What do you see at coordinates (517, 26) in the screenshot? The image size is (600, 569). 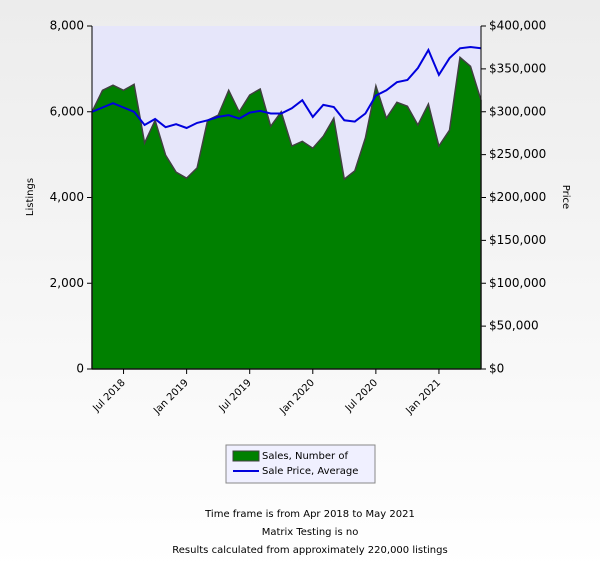 I see `y2-tick-label: $400,000` at bounding box center [517, 26].